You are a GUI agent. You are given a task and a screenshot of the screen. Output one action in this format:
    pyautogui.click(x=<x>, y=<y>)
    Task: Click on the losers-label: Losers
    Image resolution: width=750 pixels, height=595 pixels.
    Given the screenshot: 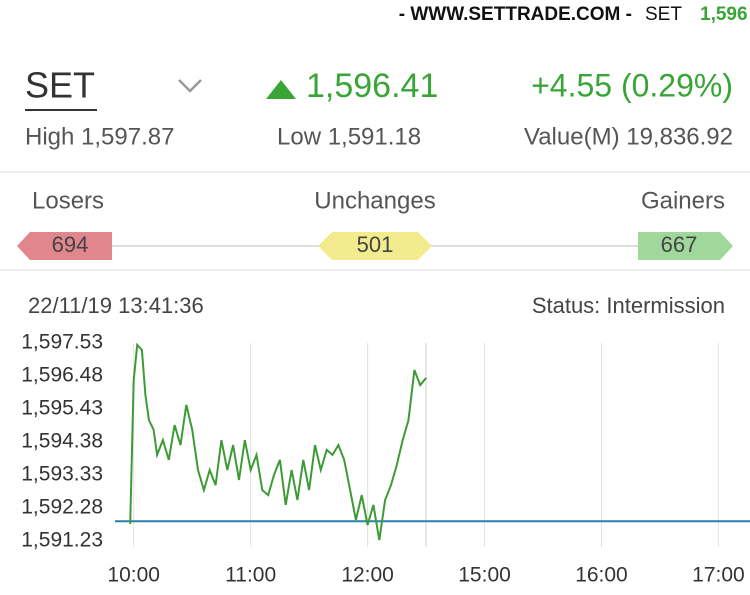 What is the action you would take?
    pyautogui.click(x=68, y=200)
    